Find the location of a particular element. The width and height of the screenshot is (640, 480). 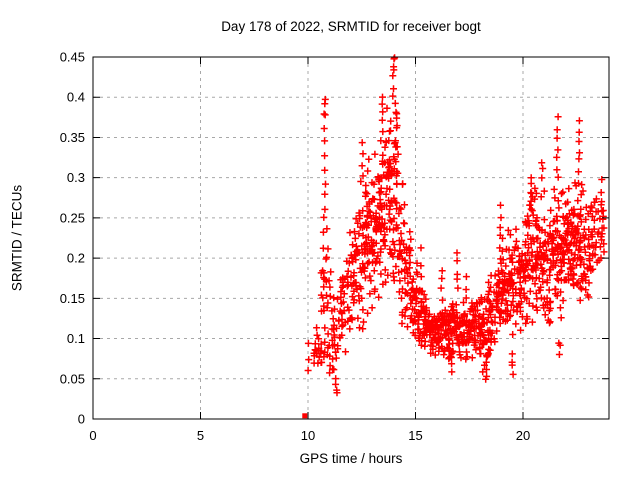

y-tick-label: 0.25 is located at coordinates (72, 217).